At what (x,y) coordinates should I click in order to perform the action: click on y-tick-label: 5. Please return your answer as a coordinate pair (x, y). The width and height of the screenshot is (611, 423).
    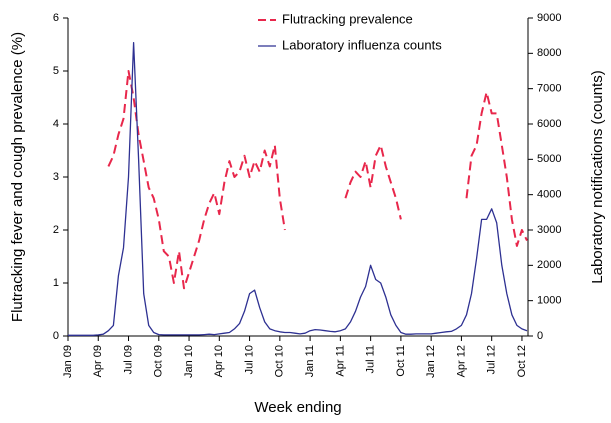
    Looking at the image, I should click on (56, 71).